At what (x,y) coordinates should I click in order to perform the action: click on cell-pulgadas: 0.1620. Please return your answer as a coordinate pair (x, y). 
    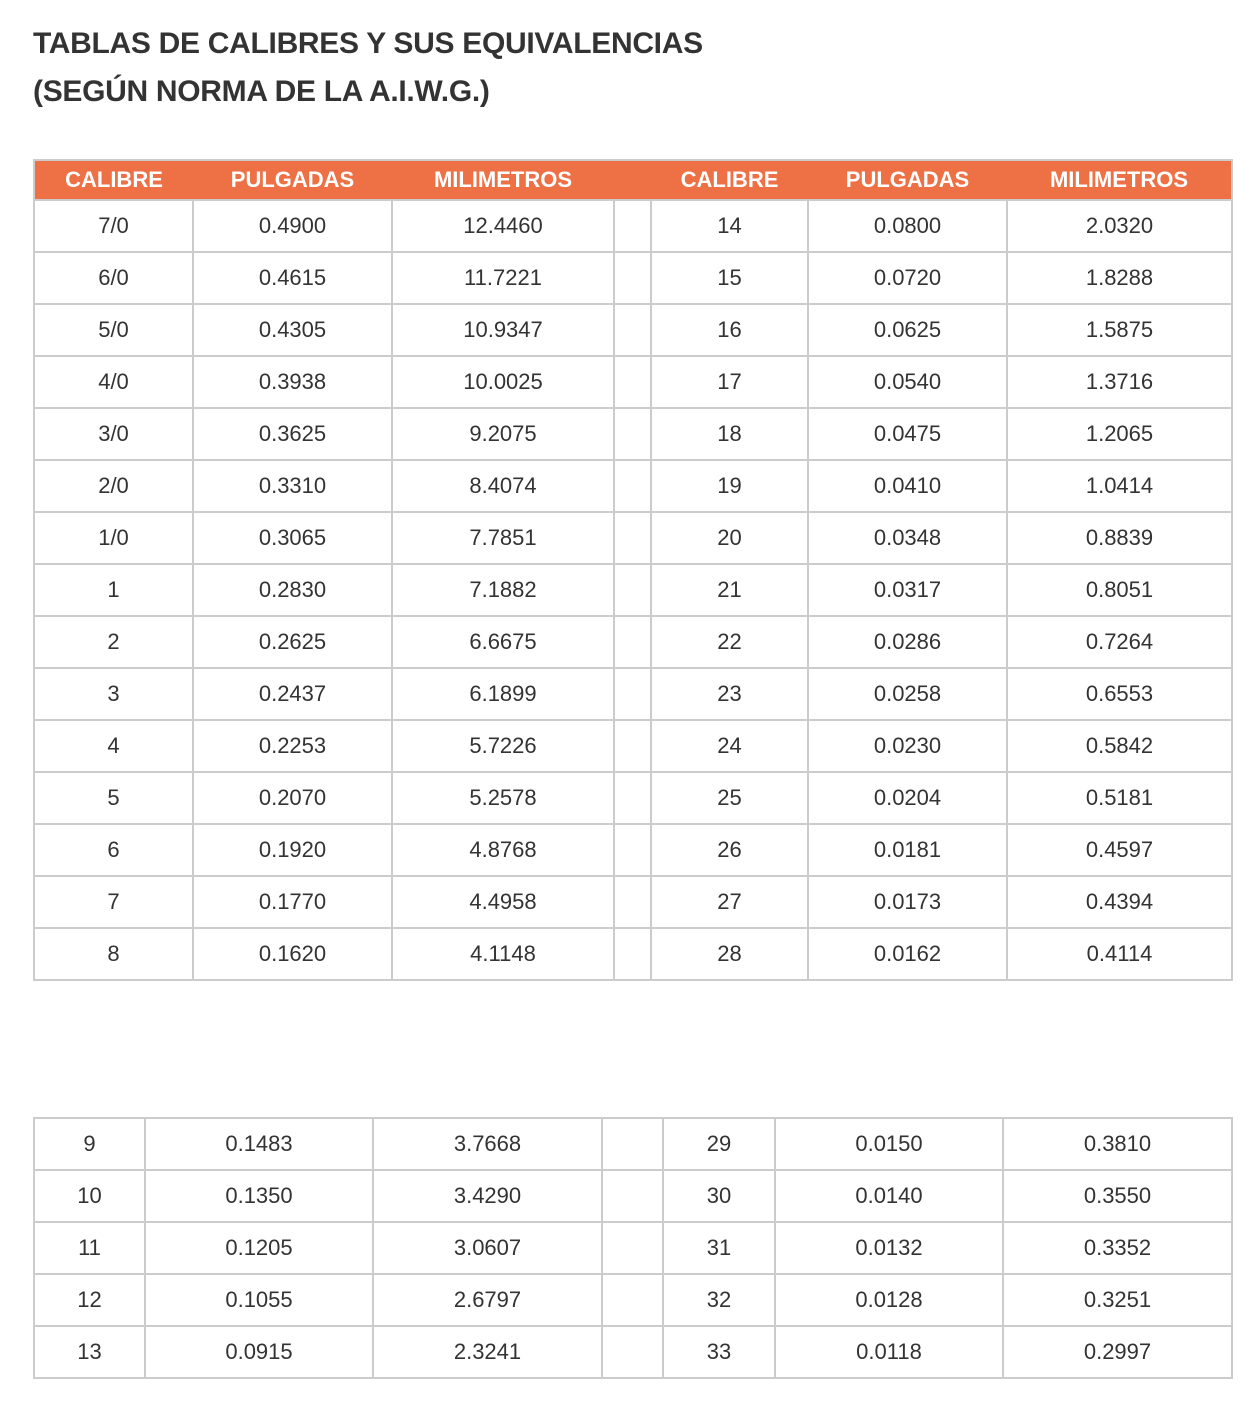
    Looking at the image, I should click on (292, 954).